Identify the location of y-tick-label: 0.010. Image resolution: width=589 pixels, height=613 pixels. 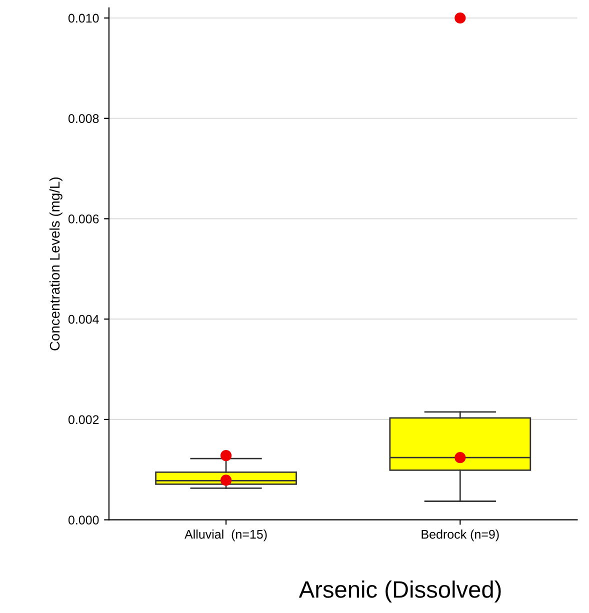
(83, 18).